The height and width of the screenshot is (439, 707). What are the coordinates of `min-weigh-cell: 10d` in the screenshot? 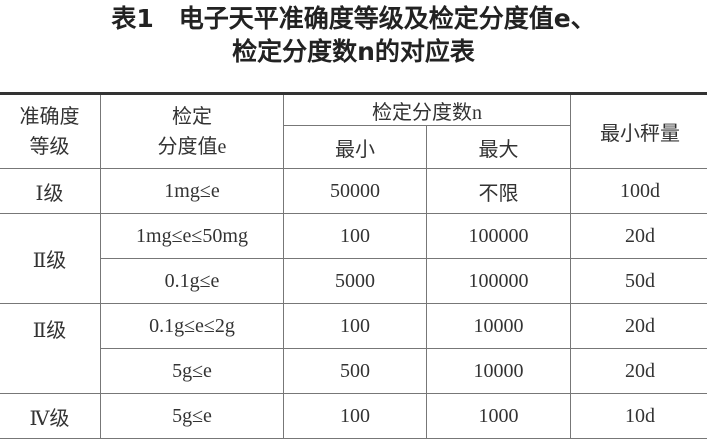 It's located at (638, 416).